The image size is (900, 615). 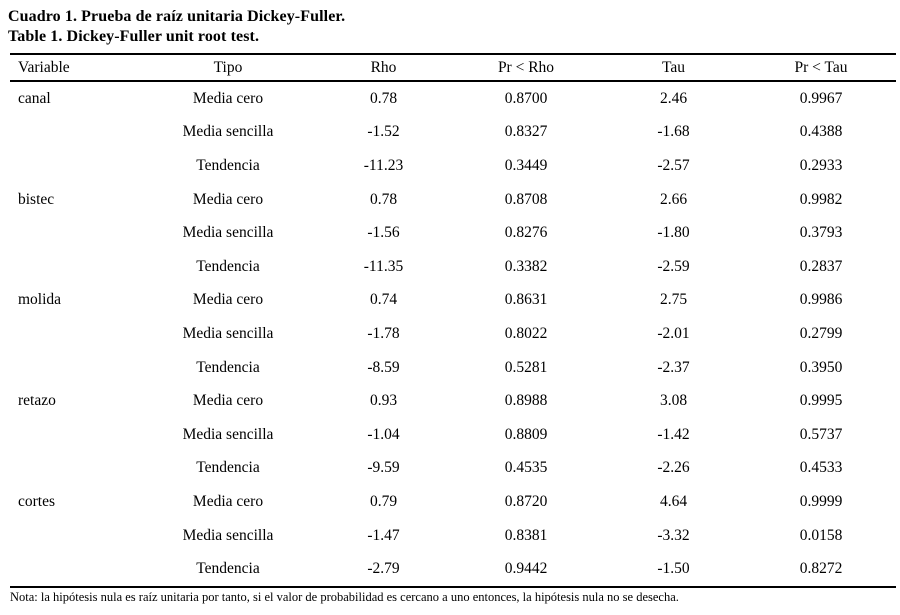 I want to click on value-cell: 0.3793, so click(x=821, y=233).